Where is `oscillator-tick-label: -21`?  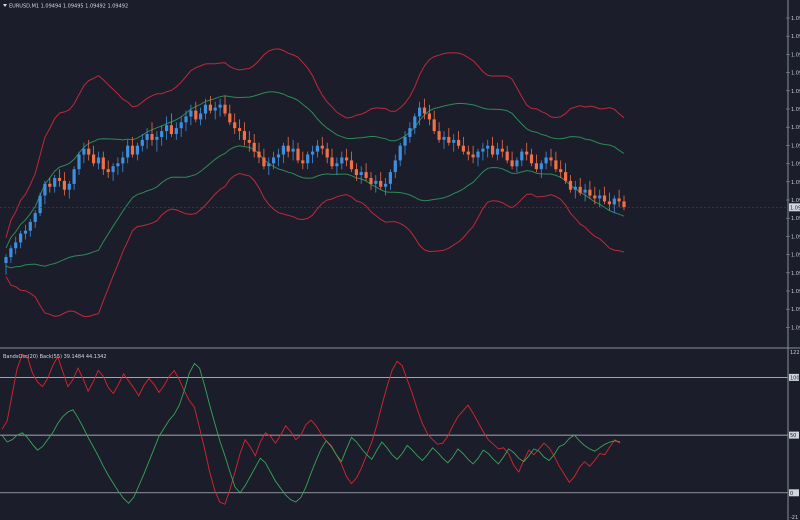
oscillator-tick-label: -21 is located at coordinates (794, 517).